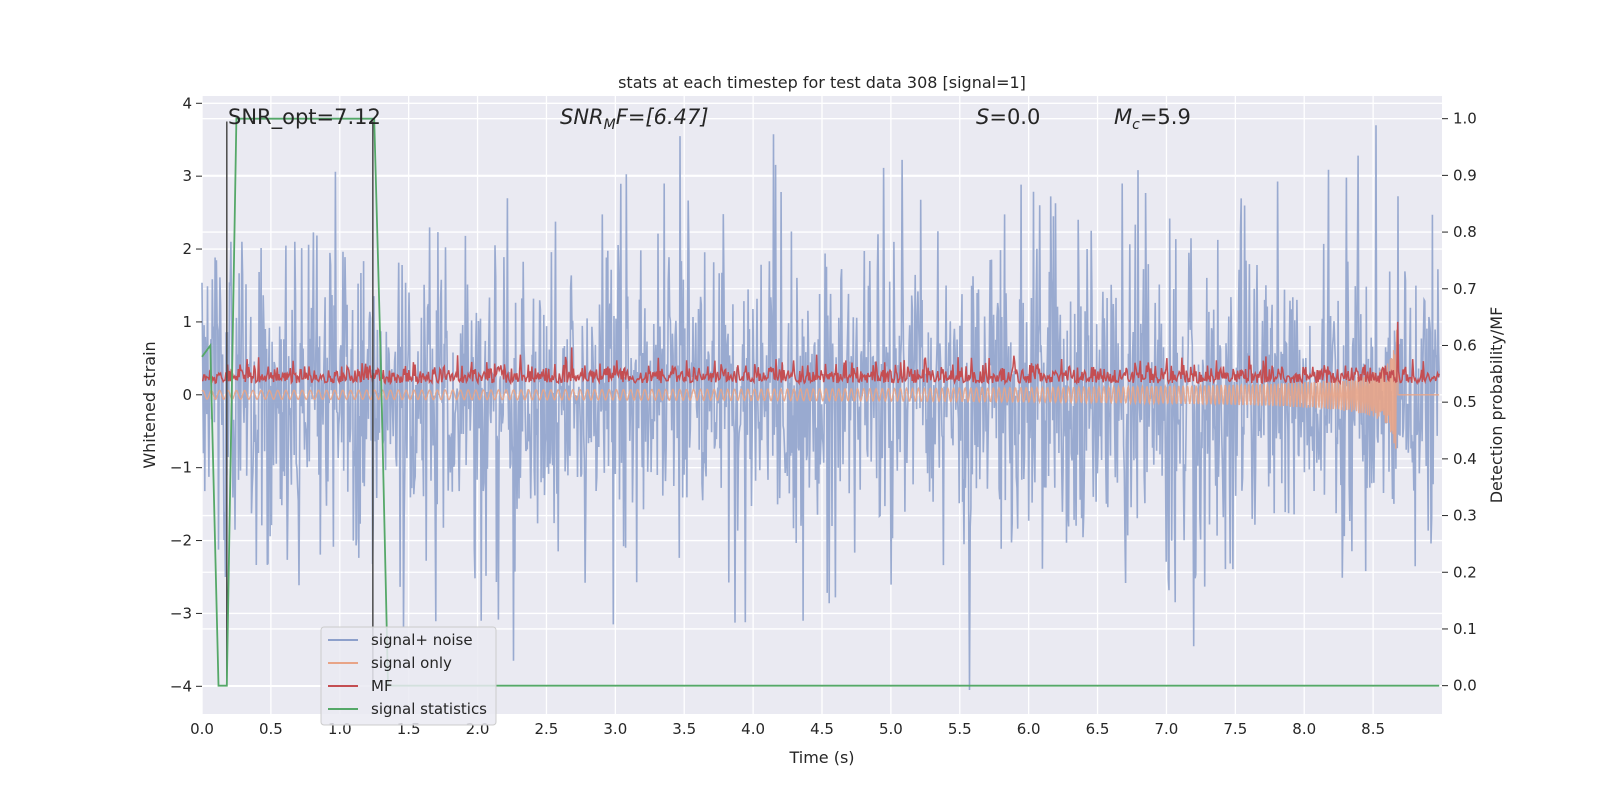  I want to click on y2-tick-label: 0.5, so click(1465, 402).